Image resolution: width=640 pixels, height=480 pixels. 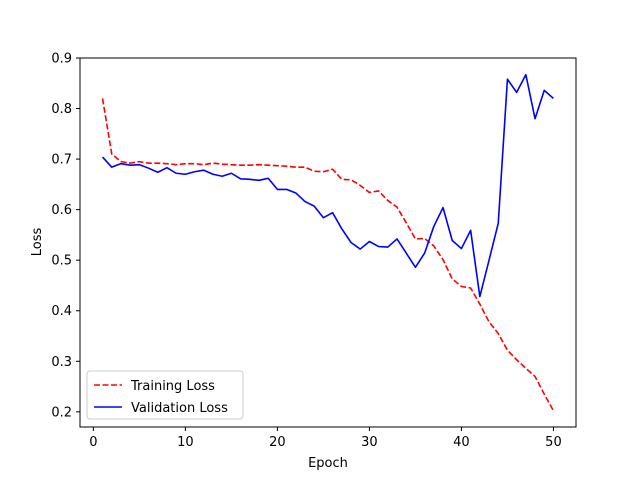 I want to click on x-tick-label: 0, so click(x=93, y=442).